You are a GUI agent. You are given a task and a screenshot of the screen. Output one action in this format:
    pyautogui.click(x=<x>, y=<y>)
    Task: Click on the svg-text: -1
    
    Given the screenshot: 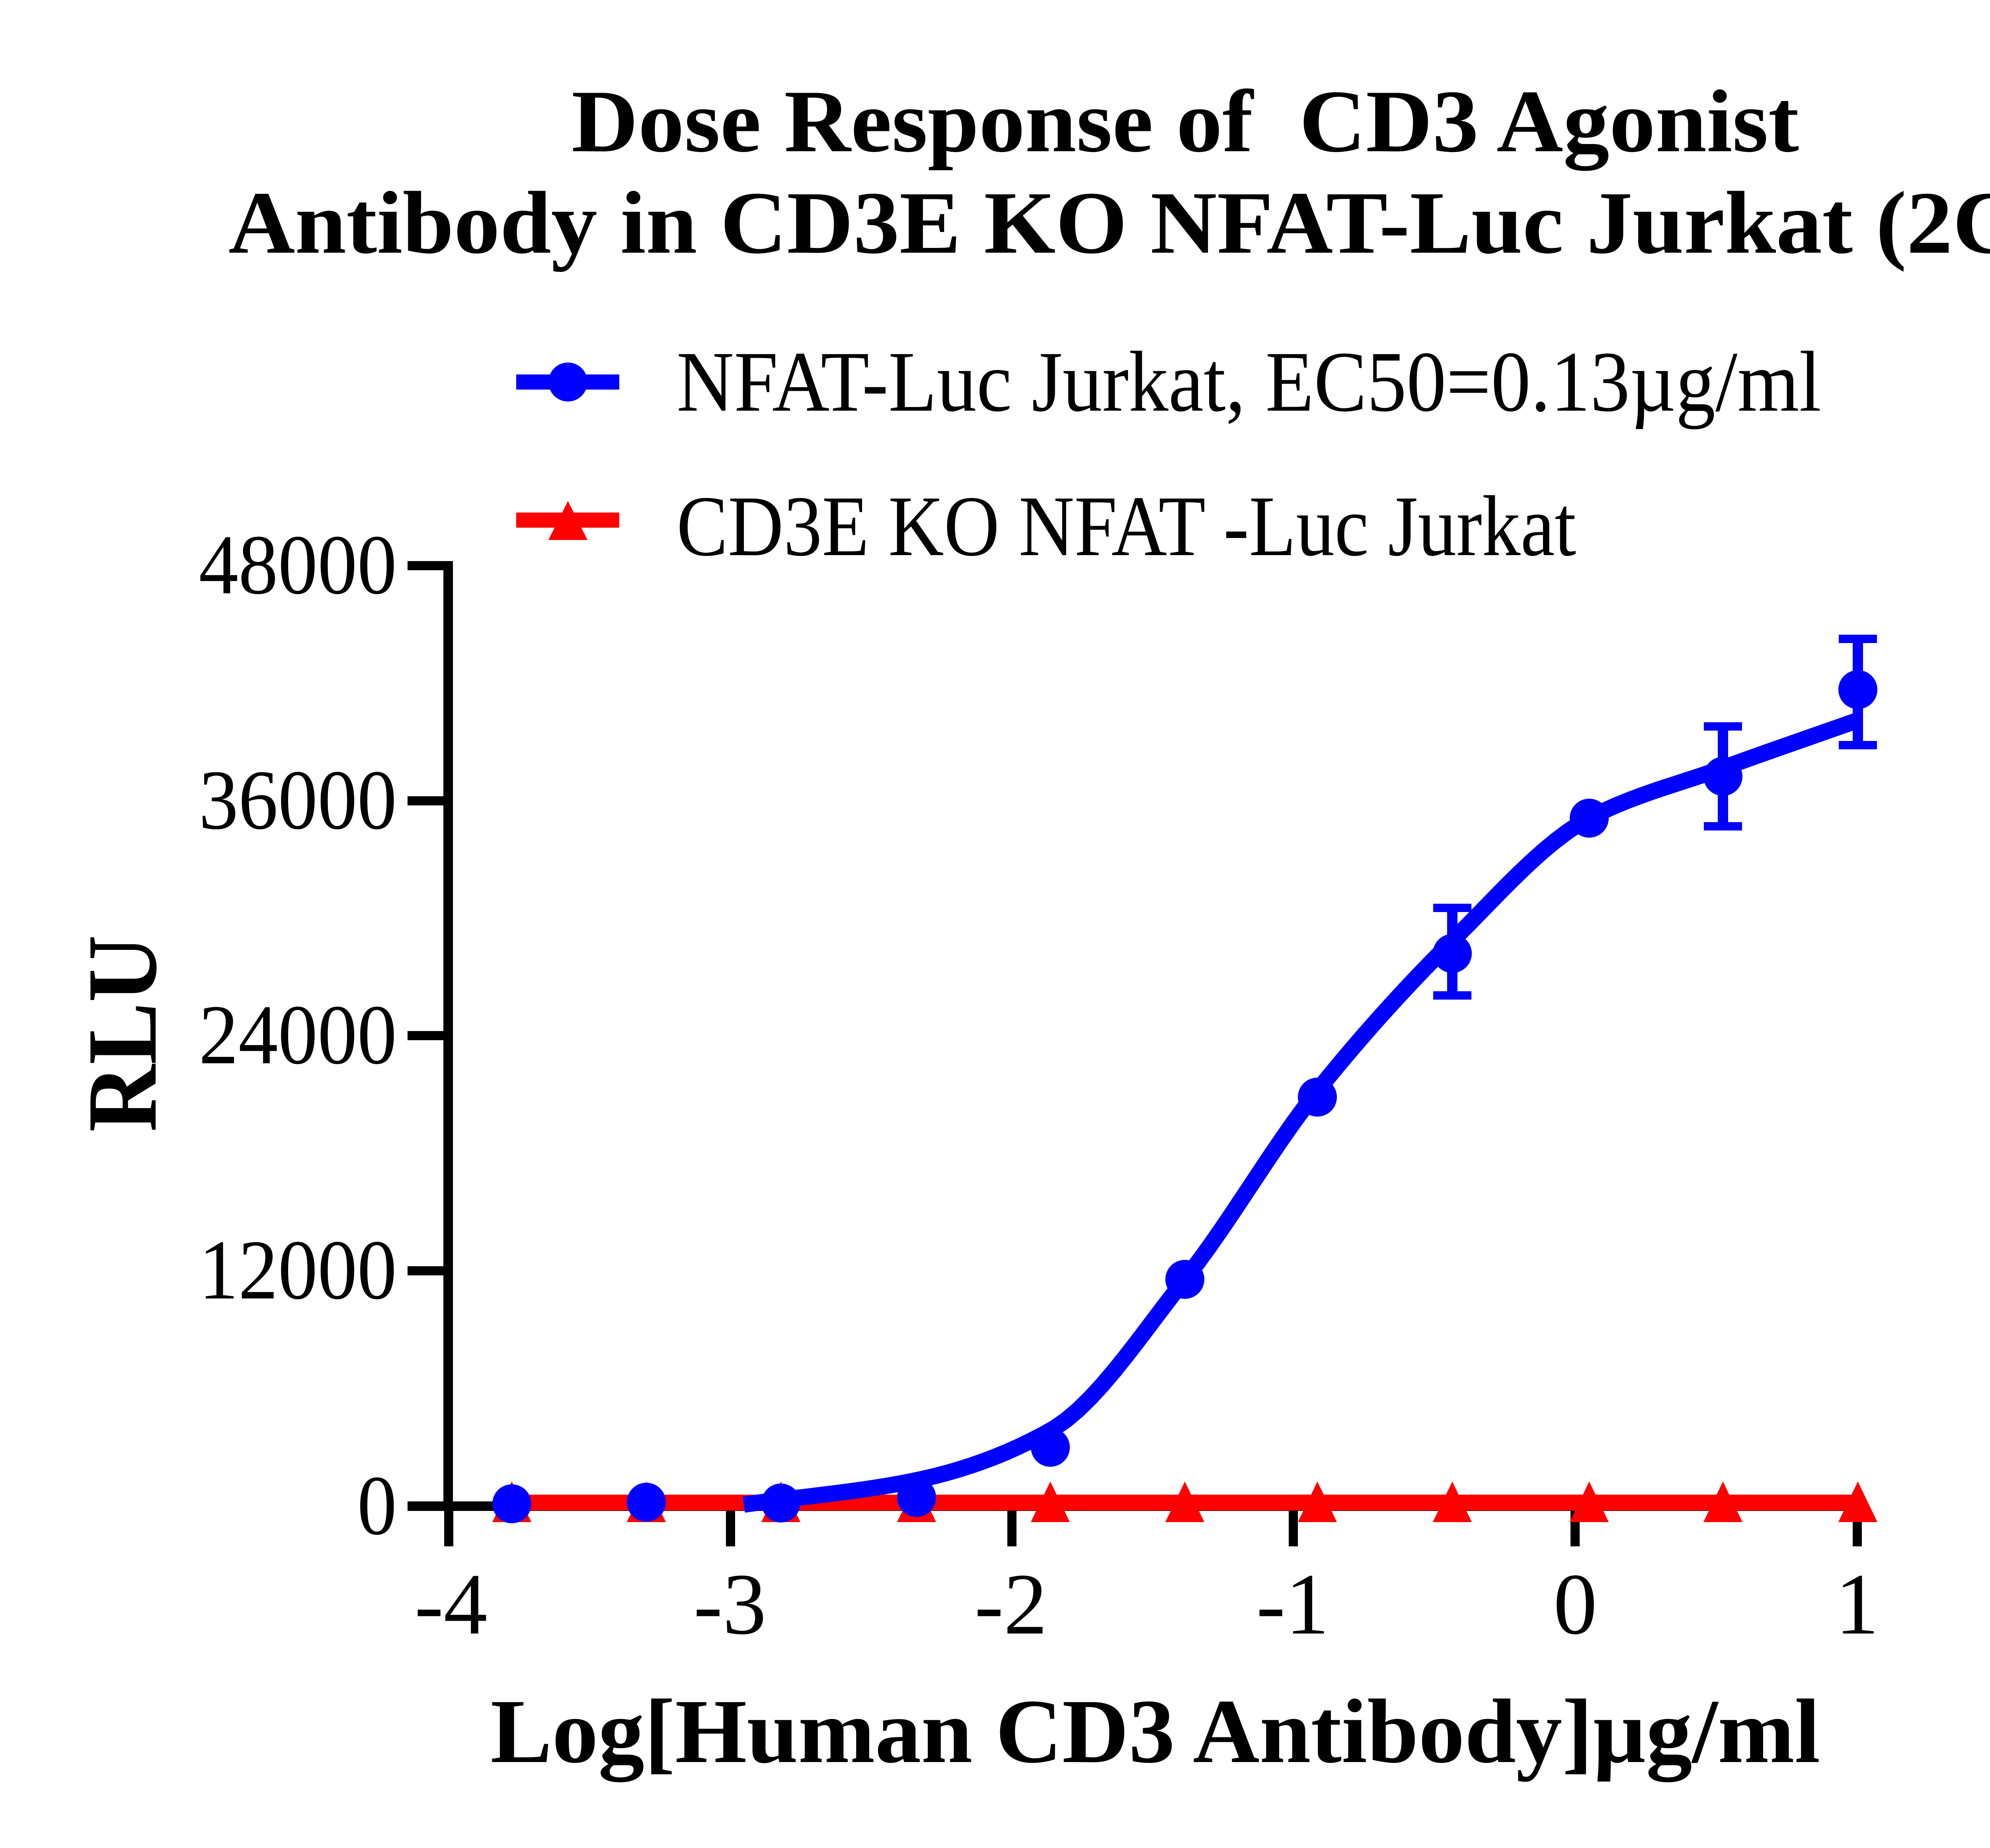 What is the action you would take?
    pyautogui.click(x=1293, y=1604)
    